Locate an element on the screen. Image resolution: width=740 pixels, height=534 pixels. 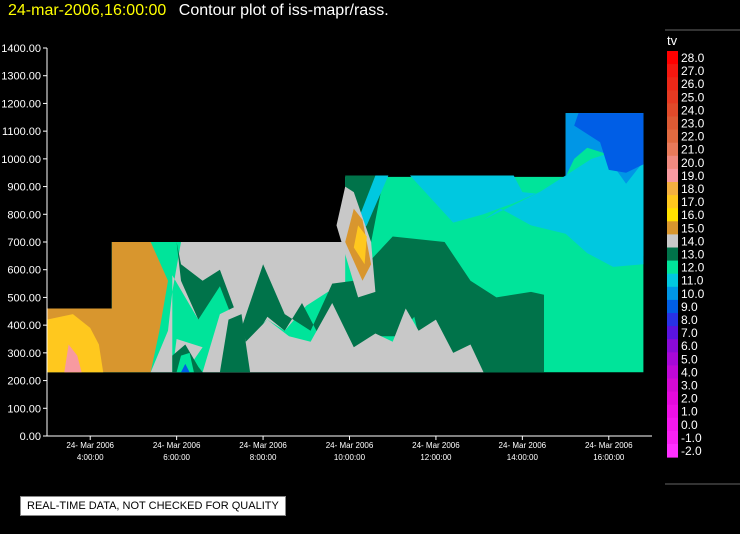
x-tick-time: 12:00:00 is located at coordinates (436, 457).